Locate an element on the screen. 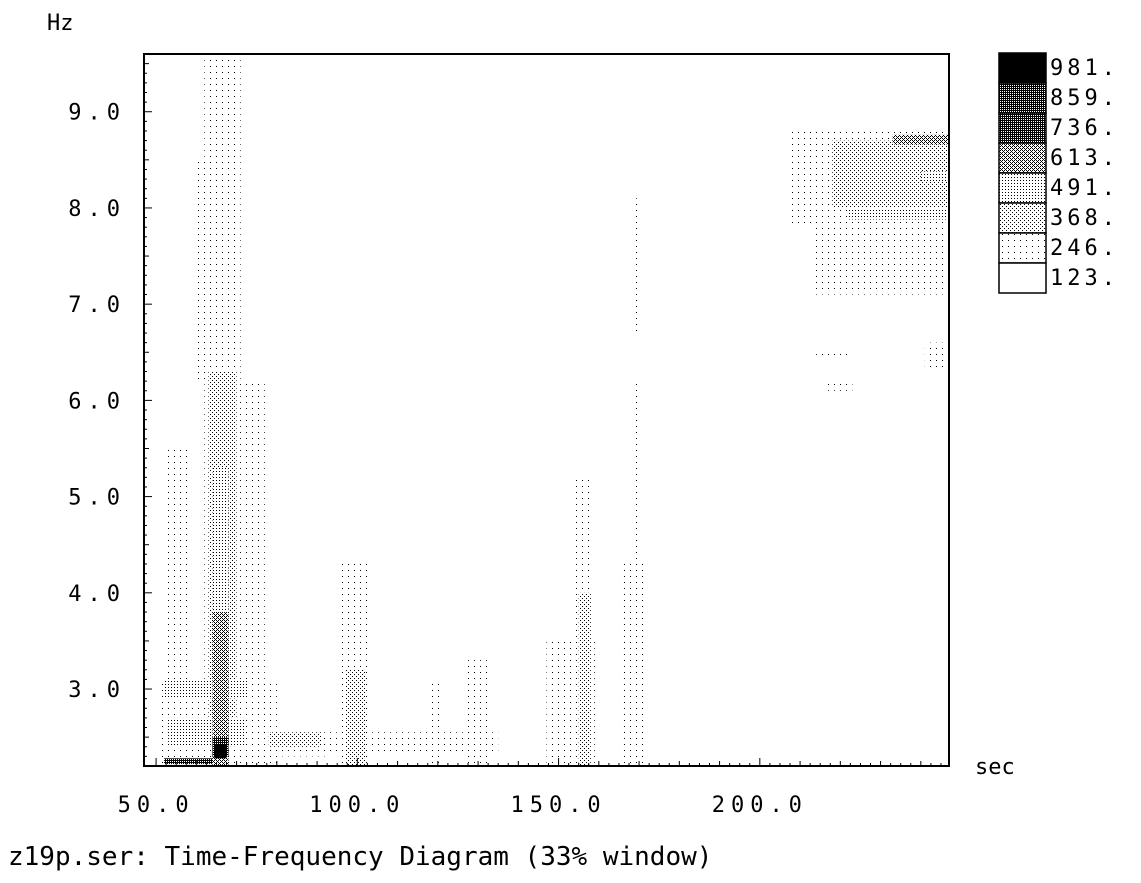  y-tick-label: 7.0 is located at coordinates (97, 305).